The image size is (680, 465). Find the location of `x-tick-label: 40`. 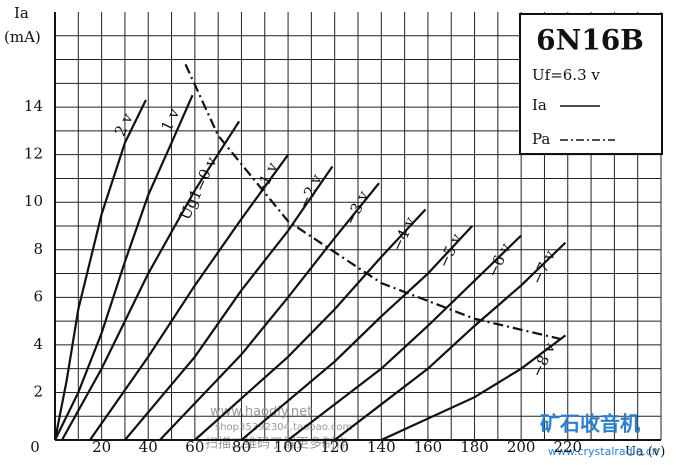

x-tick-label: 40 is located at coordinates (148, 447).